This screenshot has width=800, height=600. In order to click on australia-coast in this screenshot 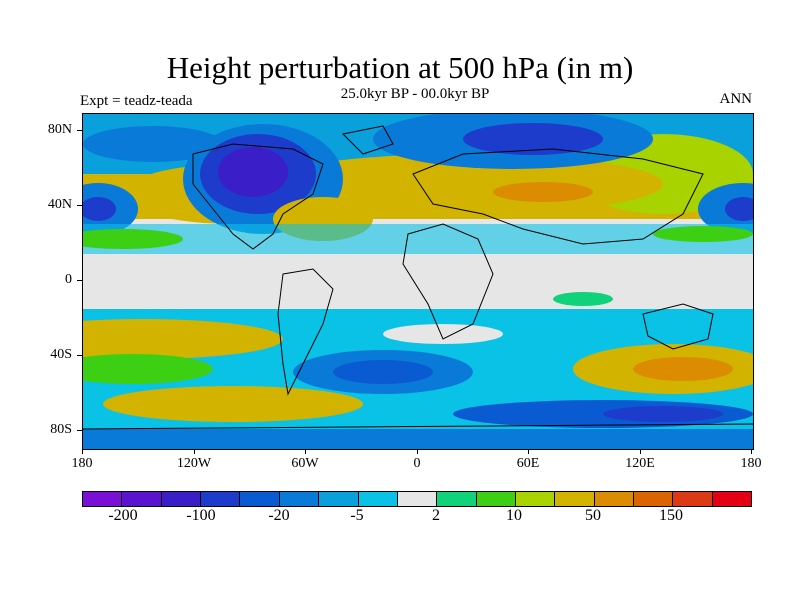, I will do `click(678, 326)`.